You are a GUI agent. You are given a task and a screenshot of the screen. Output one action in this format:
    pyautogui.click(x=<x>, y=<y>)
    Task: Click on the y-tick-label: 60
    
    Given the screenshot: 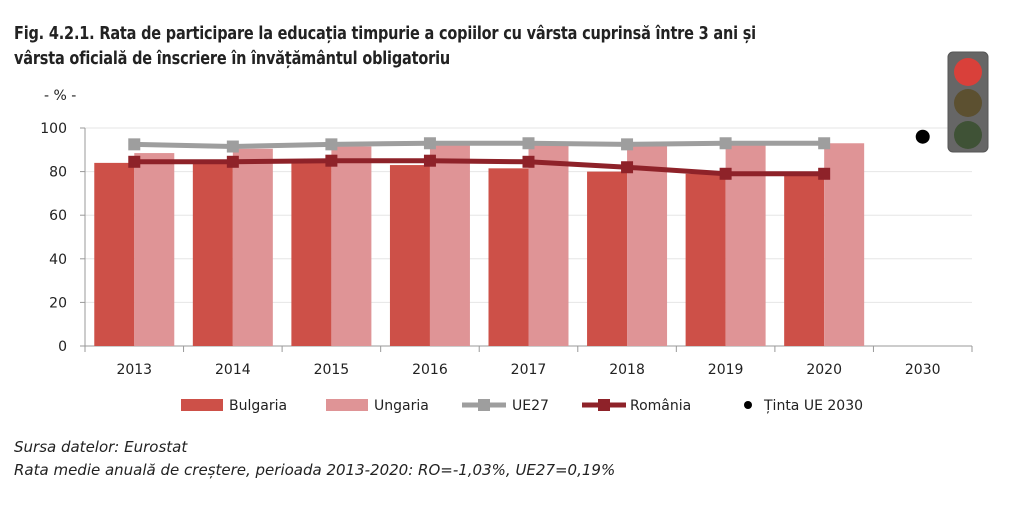 What is the action you would take?
    pyautogui.click(x=58, y=216)
    